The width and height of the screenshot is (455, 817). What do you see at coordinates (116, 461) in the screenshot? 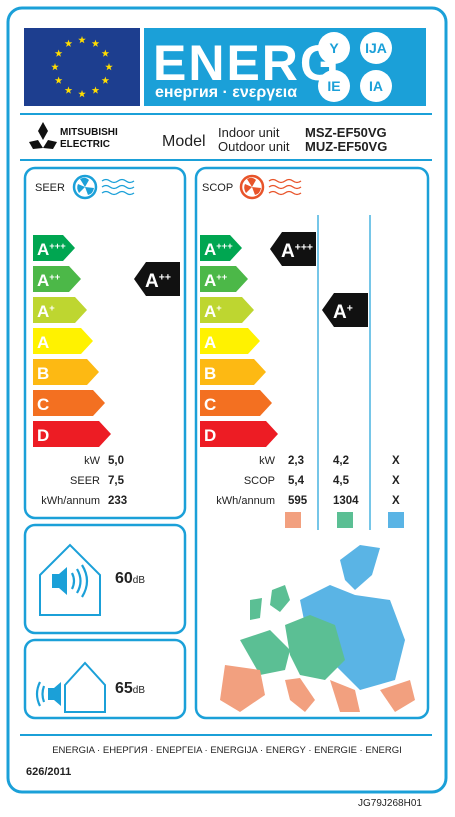
I see `row-value: 5,0` at bounding box center [116, 461].